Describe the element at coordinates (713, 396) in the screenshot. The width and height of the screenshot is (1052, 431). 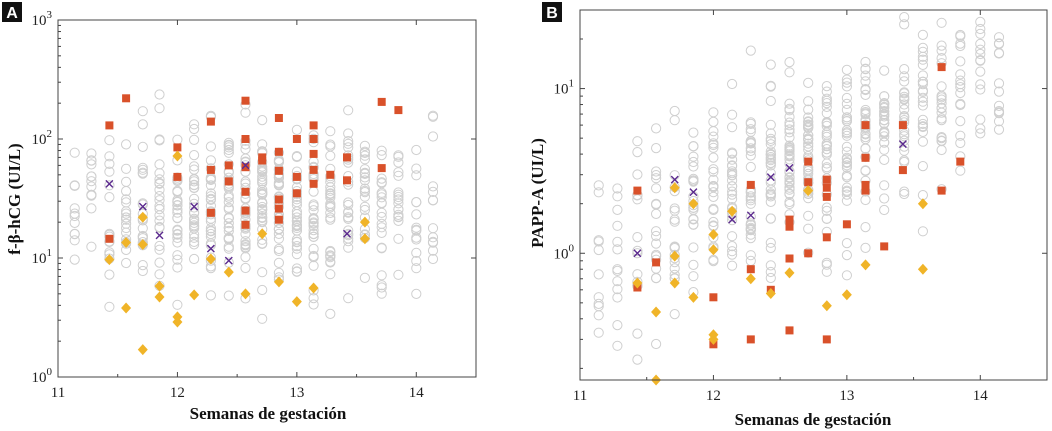
I see `x-tick-label: 12` at that location.